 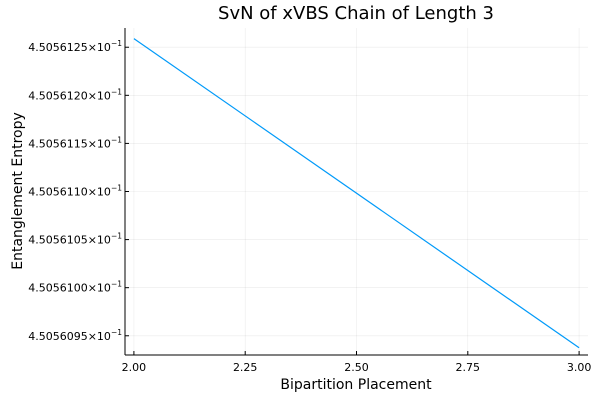 I want to click on x-tick-label: 2.00, so click(x=134, y=367).